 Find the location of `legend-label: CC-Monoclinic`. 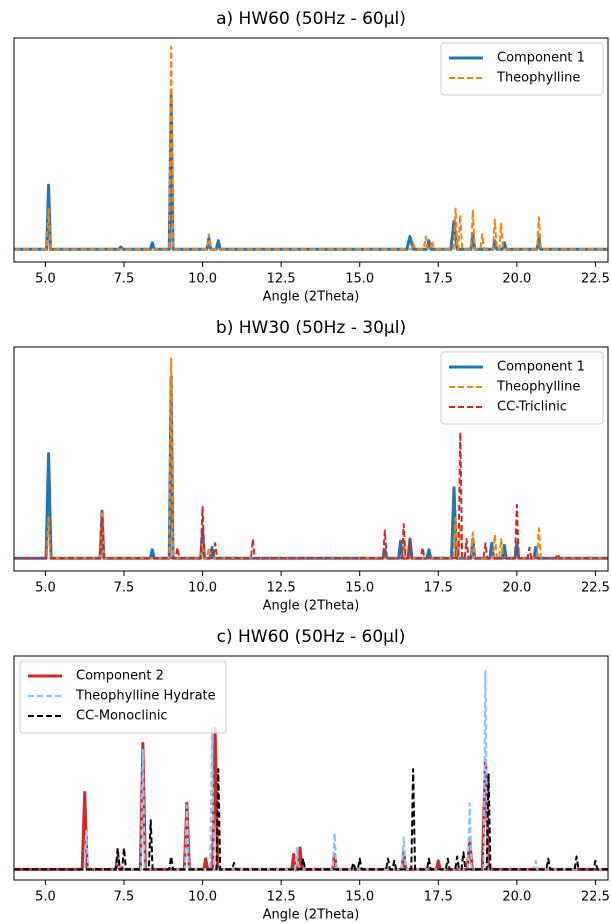

legend-label: CC-Monoclinic is located at coordinates (122, 716).